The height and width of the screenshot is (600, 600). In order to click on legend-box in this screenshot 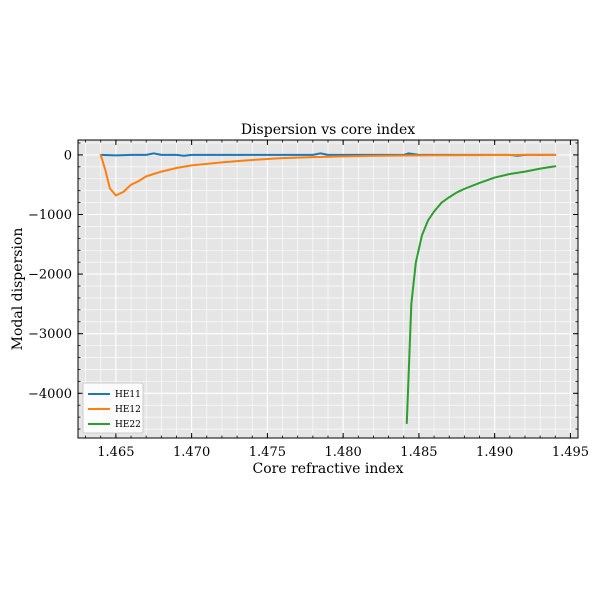, I will do `click(113, 408)`.